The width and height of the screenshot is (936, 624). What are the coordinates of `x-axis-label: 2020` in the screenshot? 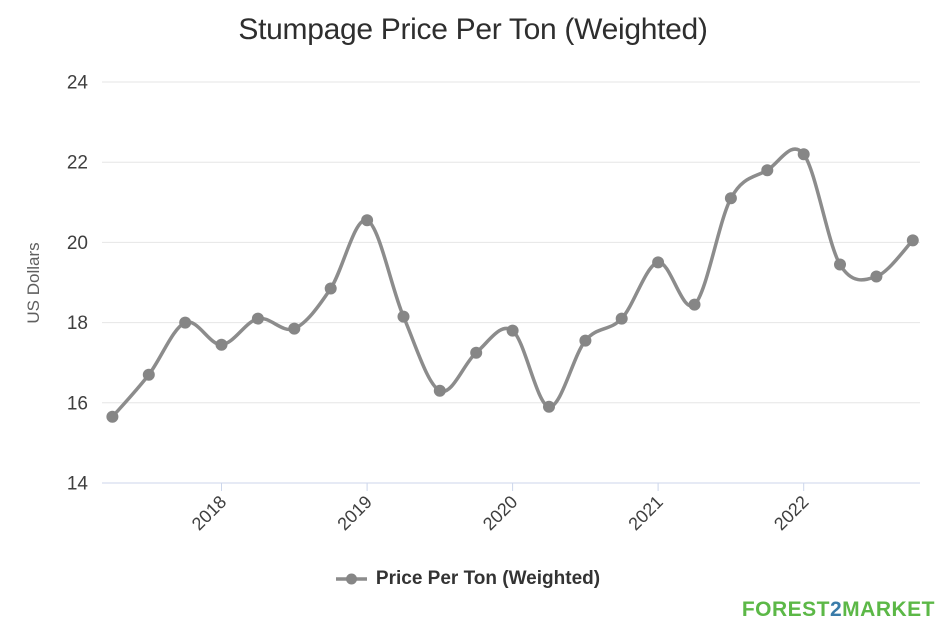 It's located at (500, 513).